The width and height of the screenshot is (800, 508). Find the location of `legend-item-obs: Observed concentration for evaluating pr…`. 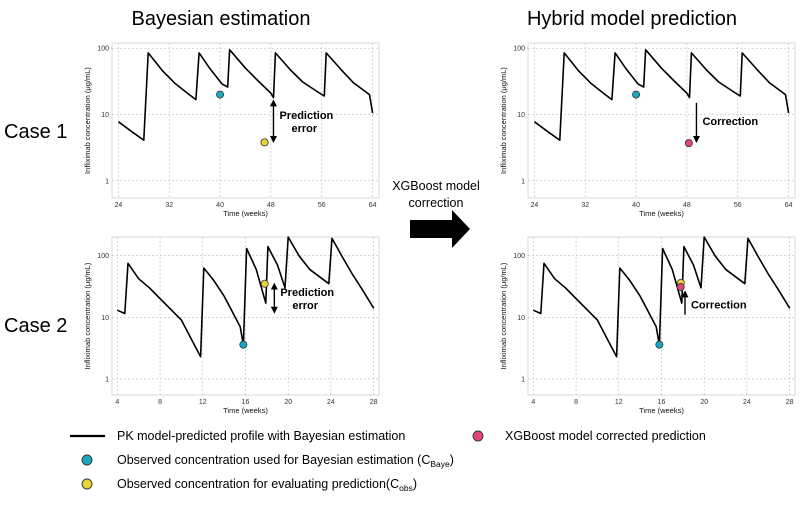

legend-item-obs: Observed concentration for evaluating pr… is located at coordinates (249, 485).